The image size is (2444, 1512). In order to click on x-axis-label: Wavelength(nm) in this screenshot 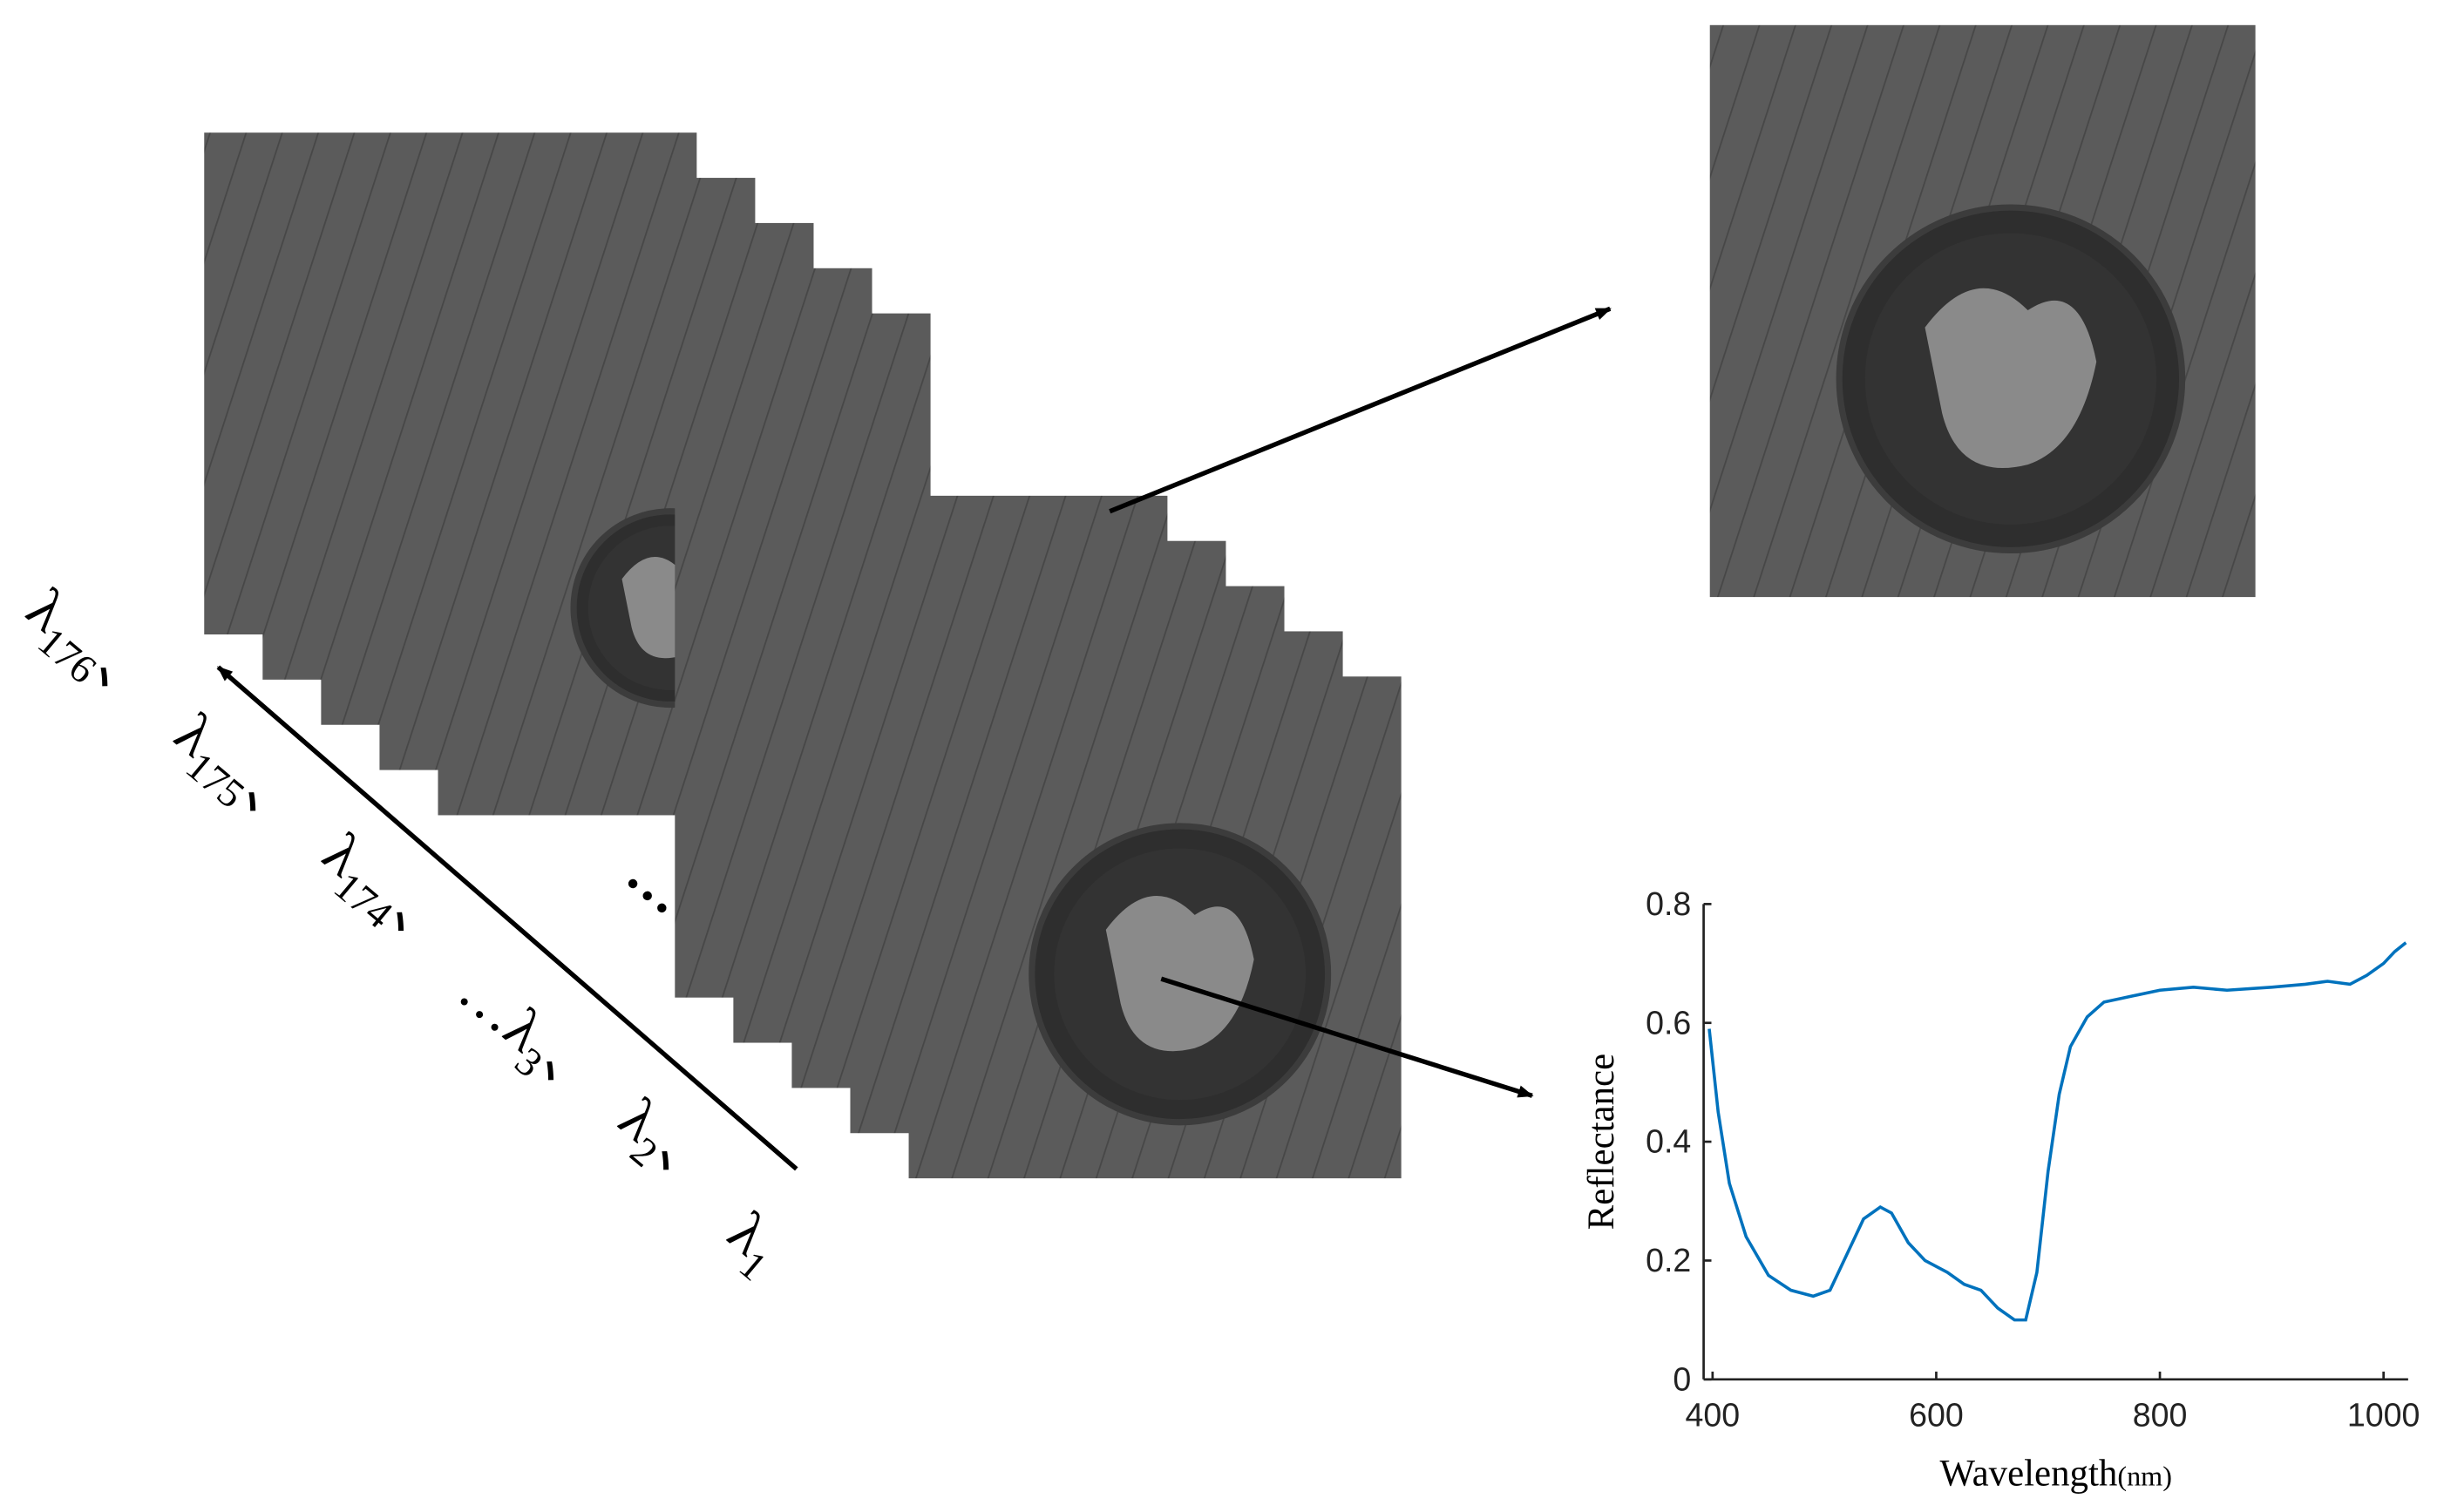, I will do `click(2056, 1473)`.